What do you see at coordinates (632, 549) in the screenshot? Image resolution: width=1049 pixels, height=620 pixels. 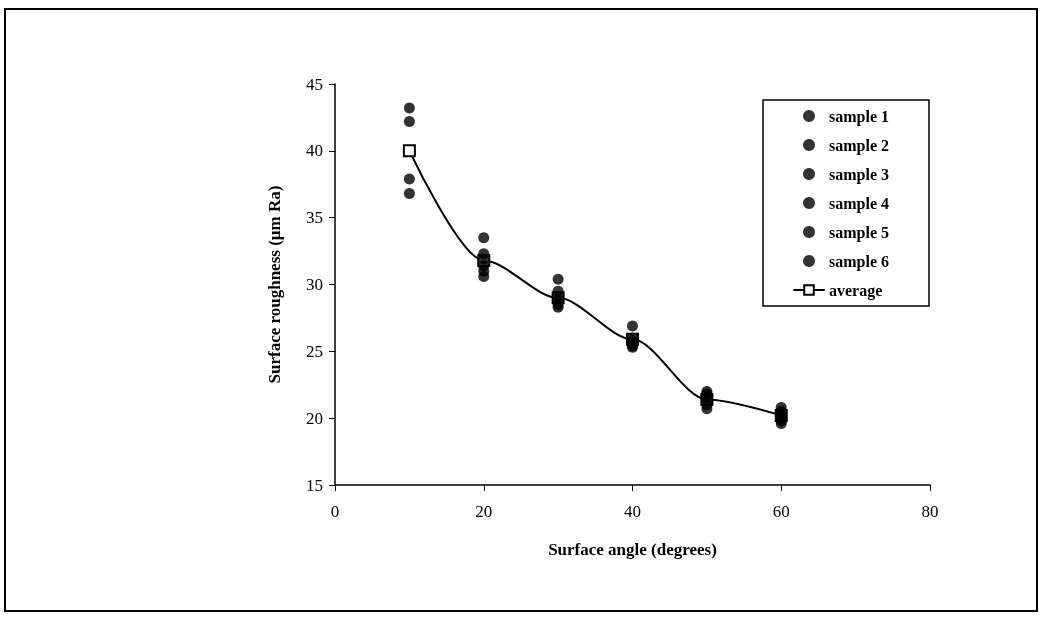 I see `x-axis-title: Surface angle (degrees)` at bounding box center [632, 549].